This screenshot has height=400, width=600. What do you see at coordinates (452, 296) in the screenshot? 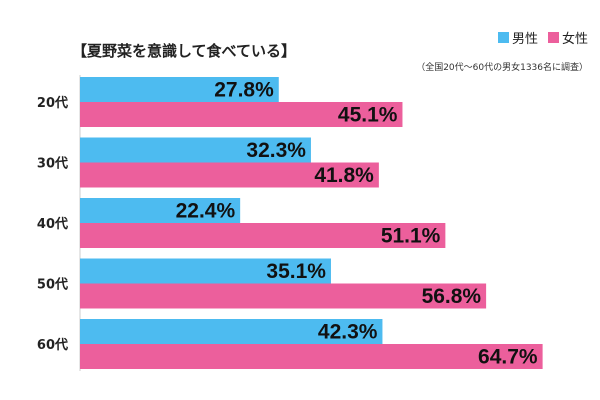
I see `data-label: 56.8%` at bounding box center [452, 296].